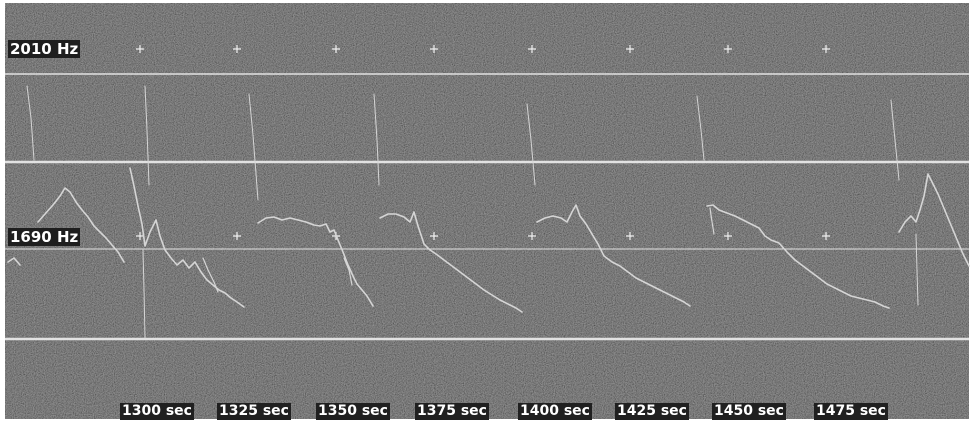 The height and width of the screenshot is (421, 974). What do you see at coordinates (348, 271) in the screenshot?
I see `trace-3-branch` at bounding box center [348, 271].